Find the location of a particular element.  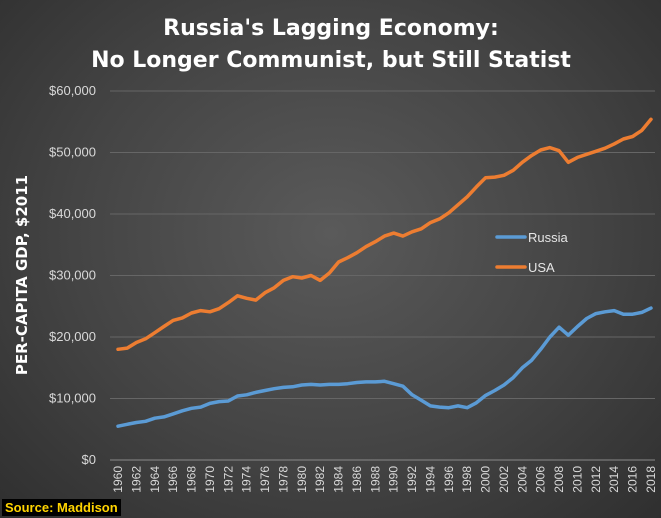

x-tick-label: 1982 is located at coordinates (320, 479).